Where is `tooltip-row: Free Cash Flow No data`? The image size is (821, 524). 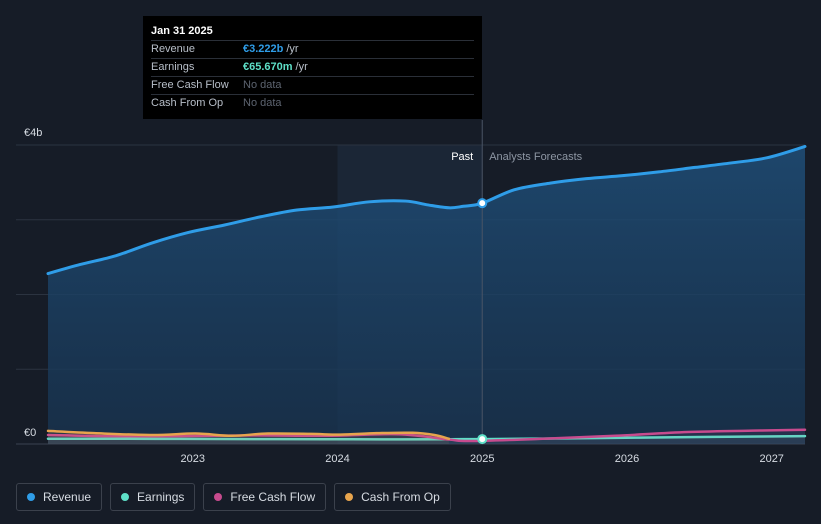 tooltip-row: Free Cash Flow No data is located at coordinates (312, 85).